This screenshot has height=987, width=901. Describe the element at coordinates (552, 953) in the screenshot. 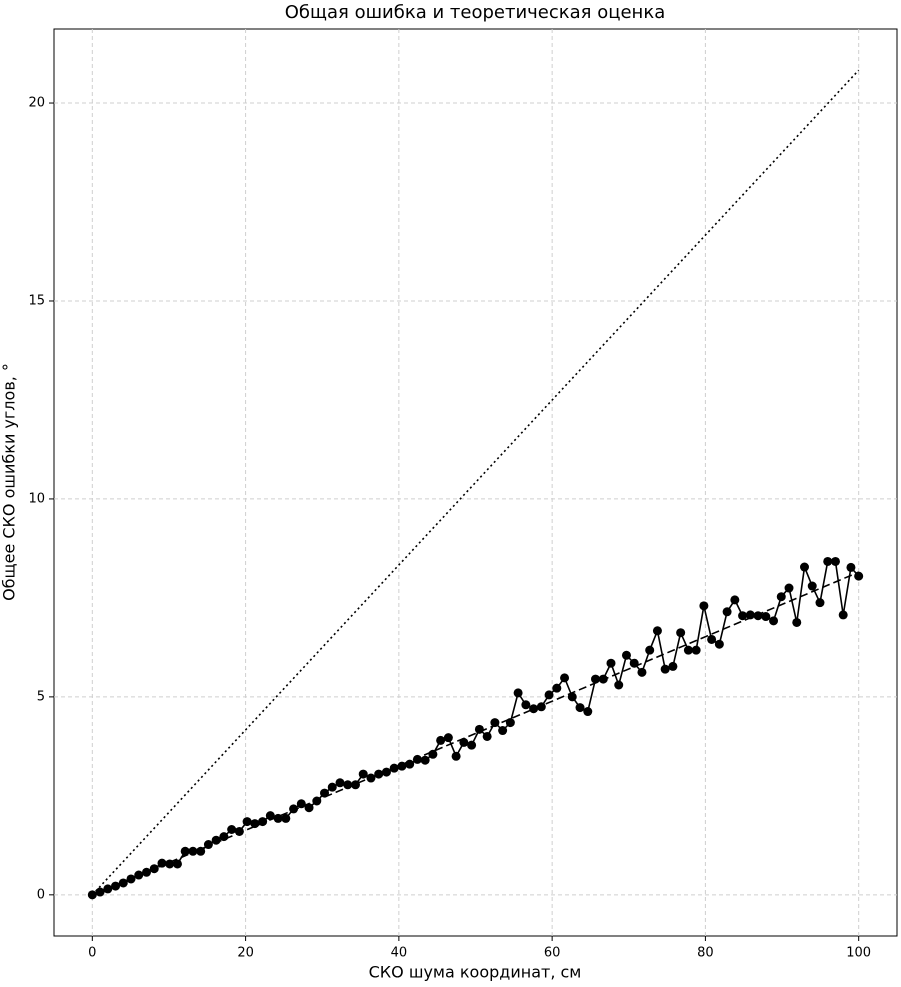

I see `x-tick-label: 60` at that location.